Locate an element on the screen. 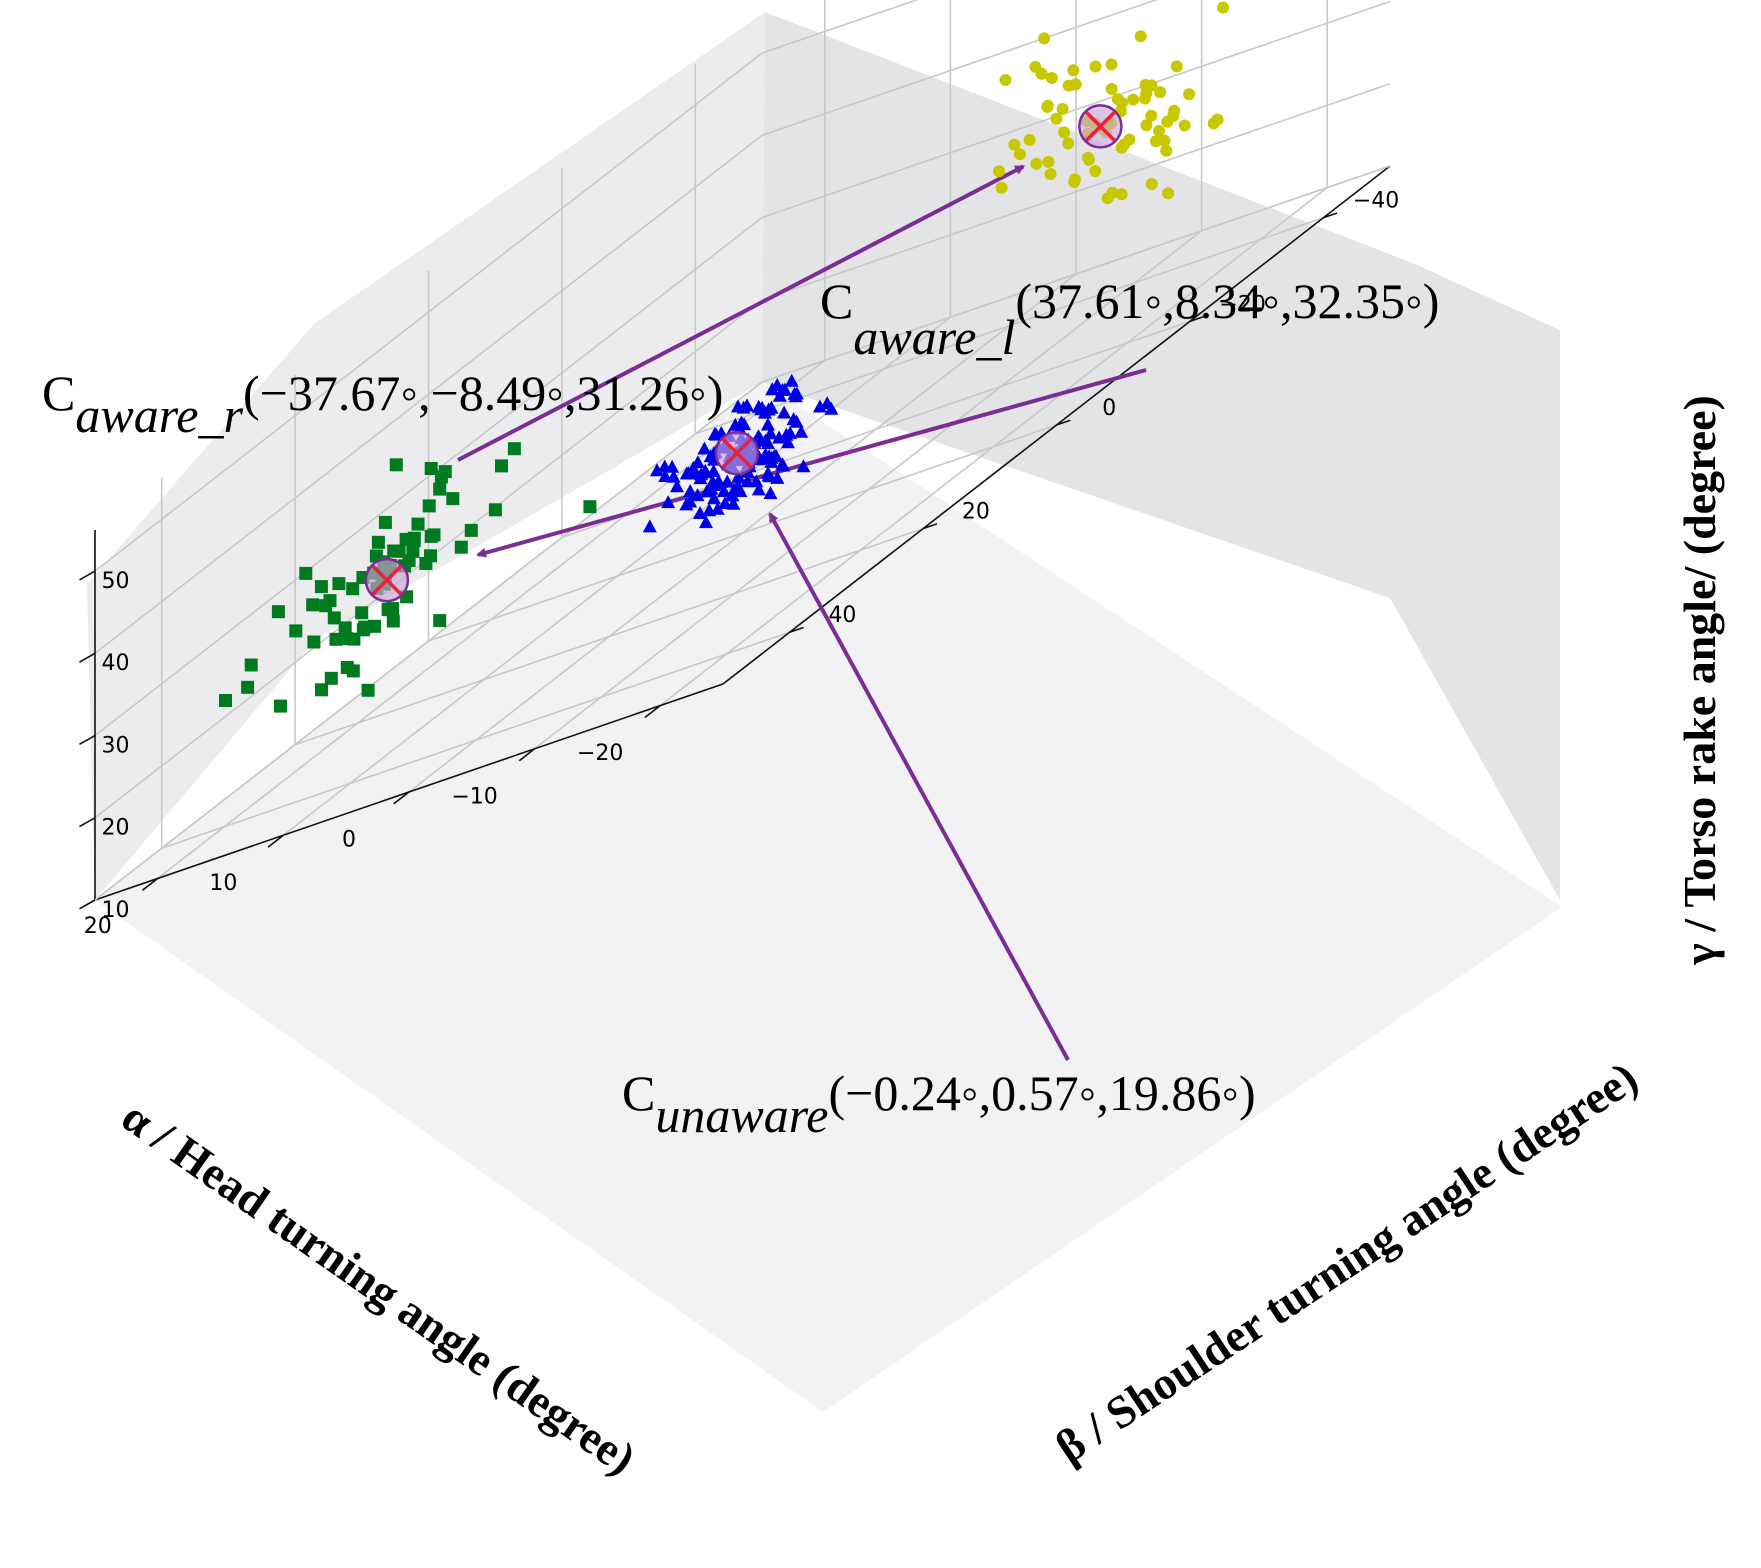  z-tick-label-3: 40 is located at coordinates (115, 663).